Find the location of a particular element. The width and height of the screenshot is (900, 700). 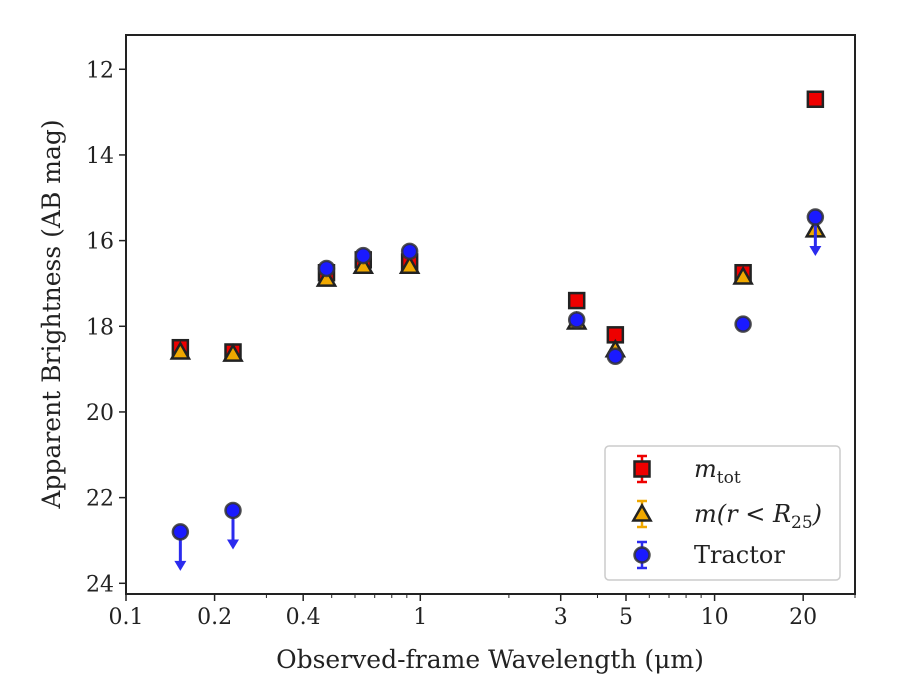

legend-label-base: m is located at coordinates (705, 469).